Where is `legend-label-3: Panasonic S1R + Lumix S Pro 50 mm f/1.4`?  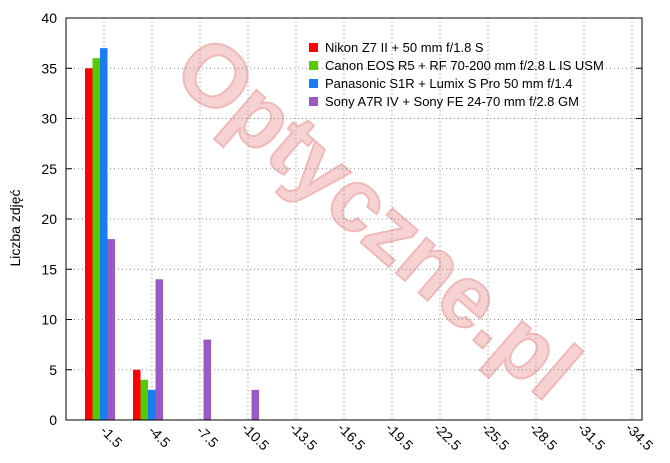
legend-label-3: Panasonic S1R + Lumix S Pro 50 mm f/1.4 is located at coordinates (448, 83).